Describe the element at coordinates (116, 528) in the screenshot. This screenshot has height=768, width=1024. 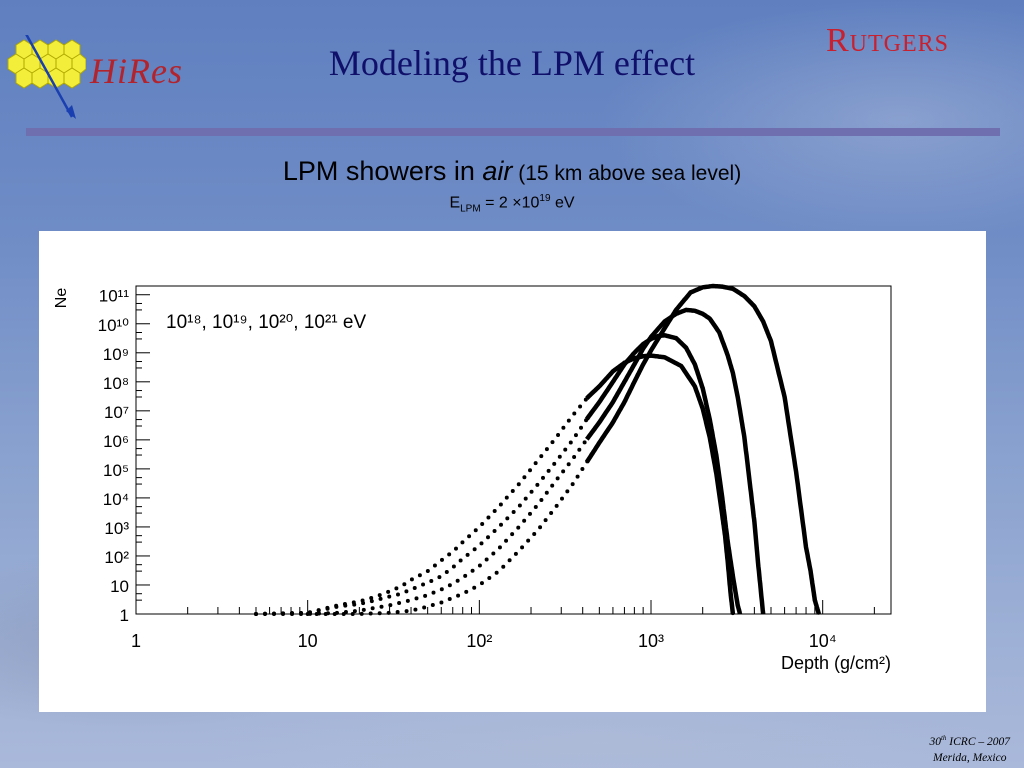
I see `y-tick-label: 10³` at that location.